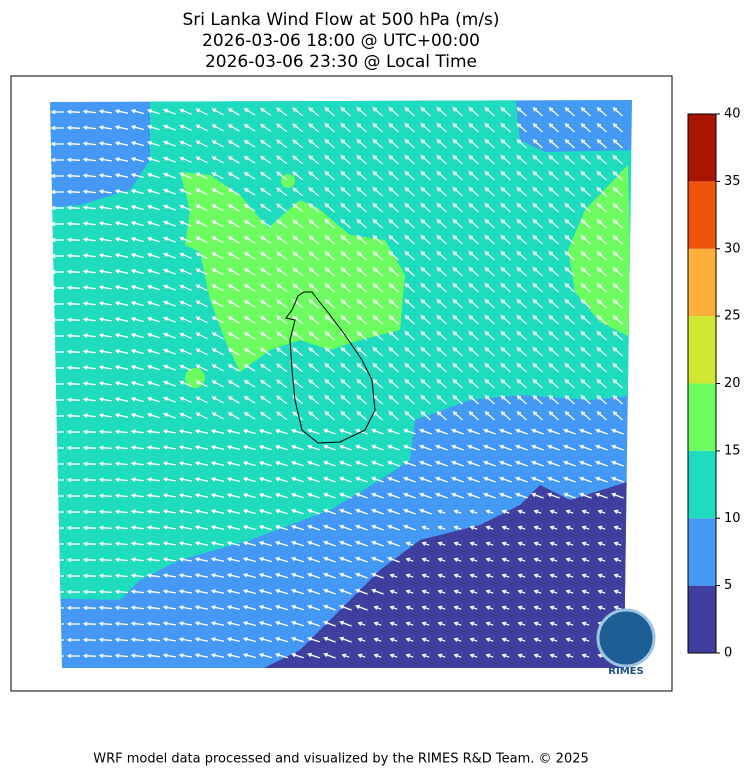 The width and height of the screenshot is (751, 780). I want to click on colorbar-tick-label: 35, so click(732, 181).